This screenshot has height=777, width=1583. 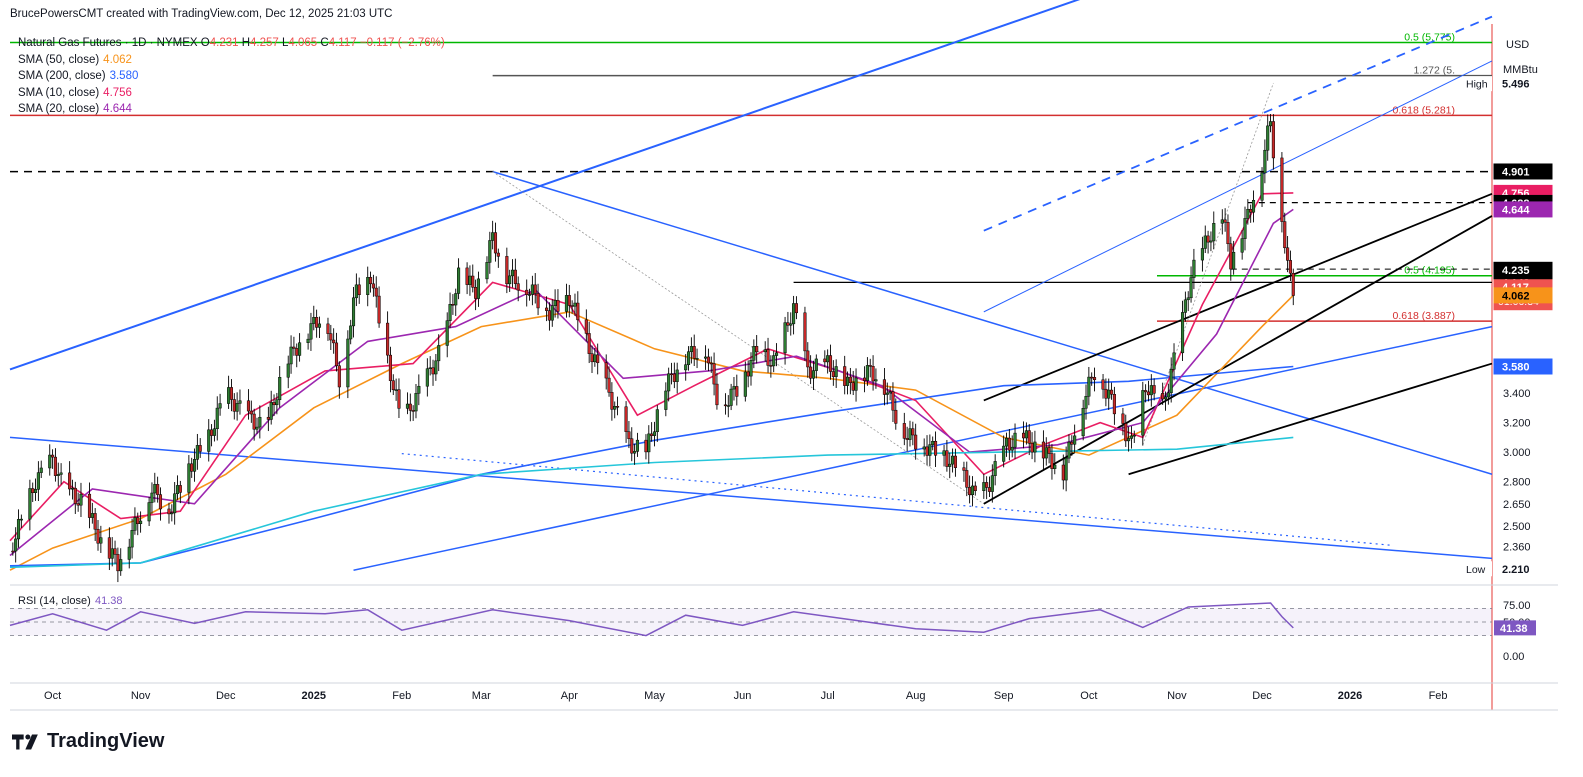 I want to click on fib-level-label: 0.5 (5.775), so click(x=1429, y=37).